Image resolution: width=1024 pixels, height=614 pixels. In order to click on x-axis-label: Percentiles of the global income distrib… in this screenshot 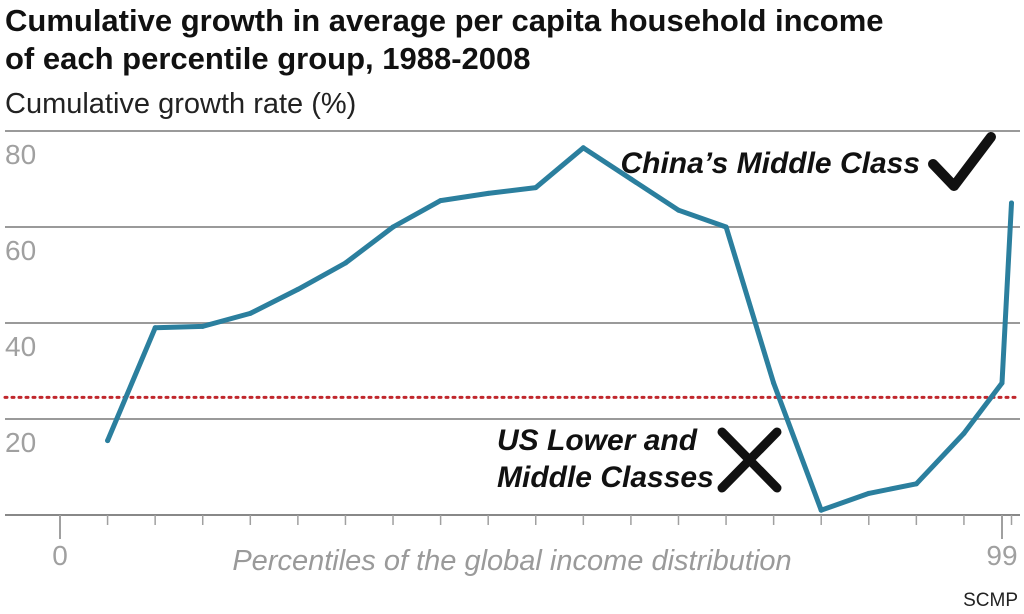, I will do `click(512, 561)`.